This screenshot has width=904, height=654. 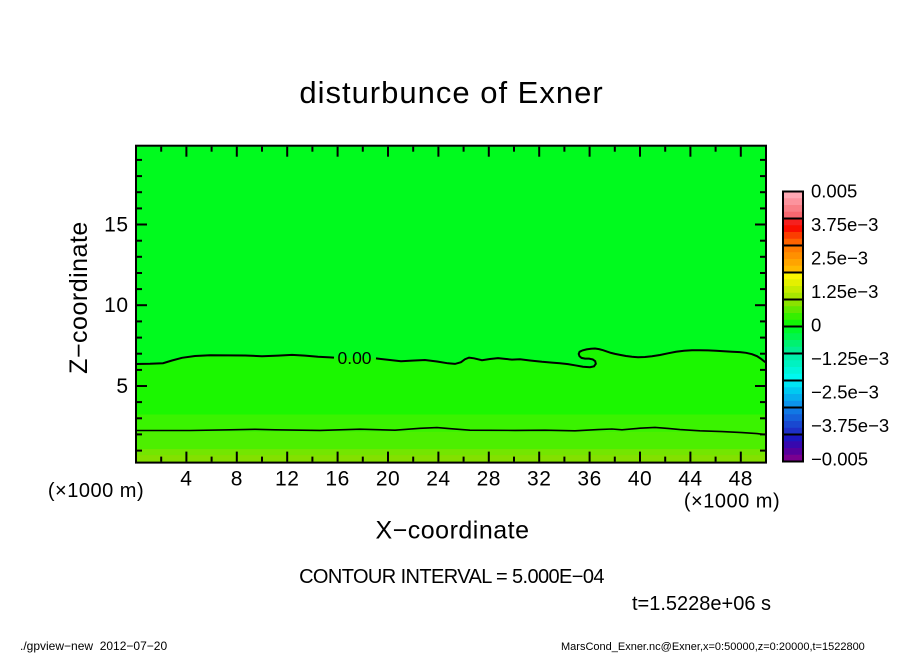 I want to click on svg-text: X−coordinate, so click(x=452, y=530).